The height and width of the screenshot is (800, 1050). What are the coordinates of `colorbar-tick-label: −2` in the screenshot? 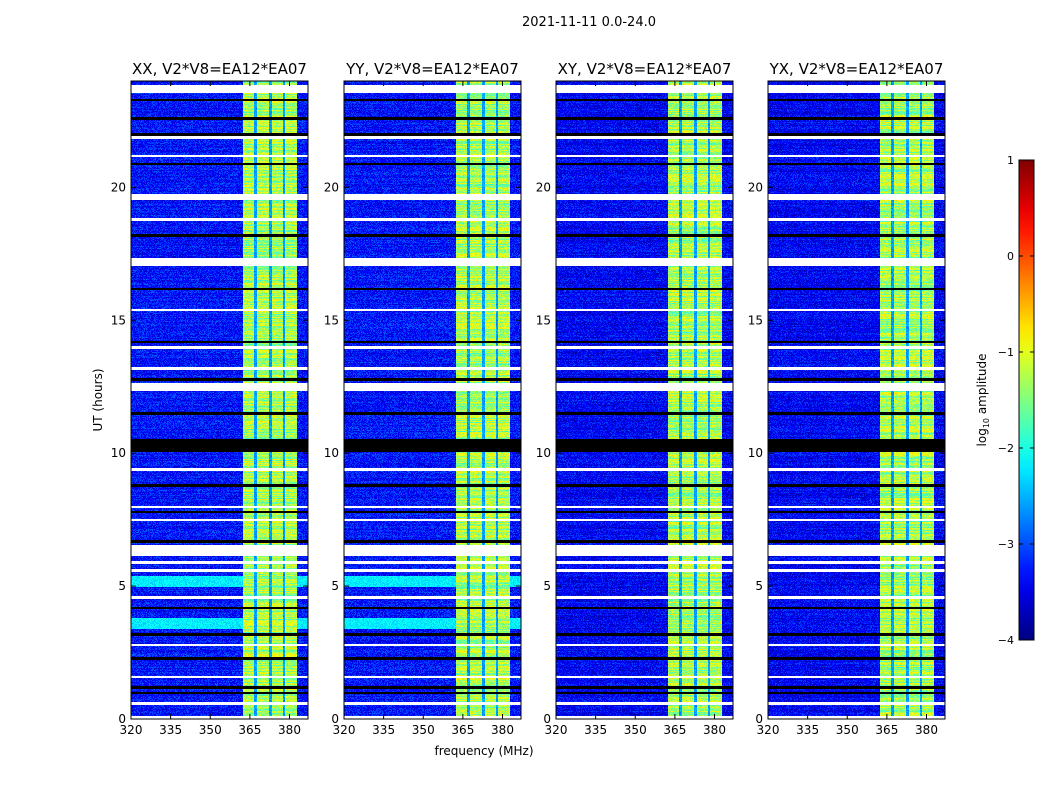 It's located at (1006, 448).